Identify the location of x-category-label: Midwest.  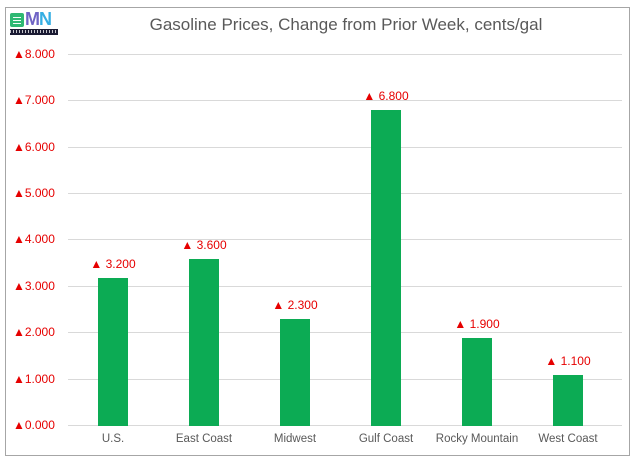
(295, 439).